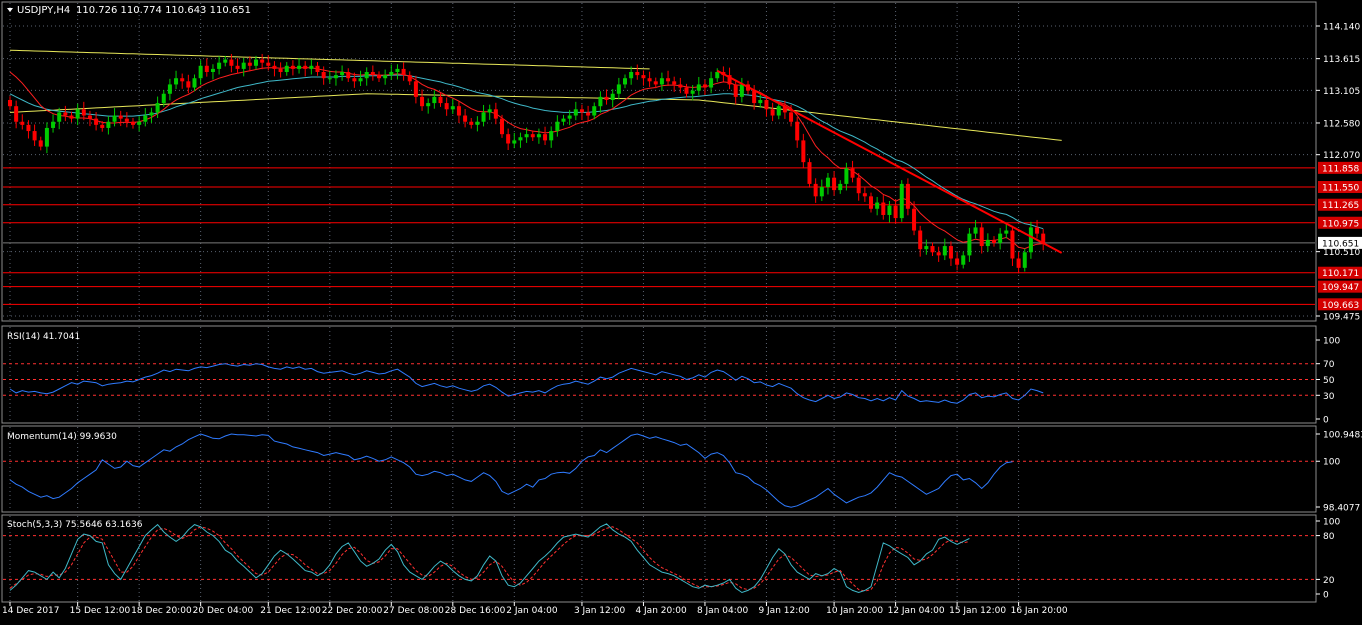 The height and width of the screenshot is (625, 1362). What do you see at coordinates (489, 559) in the screenshot?
I see `stoch-signal-line` at bounding box center [489, 559].